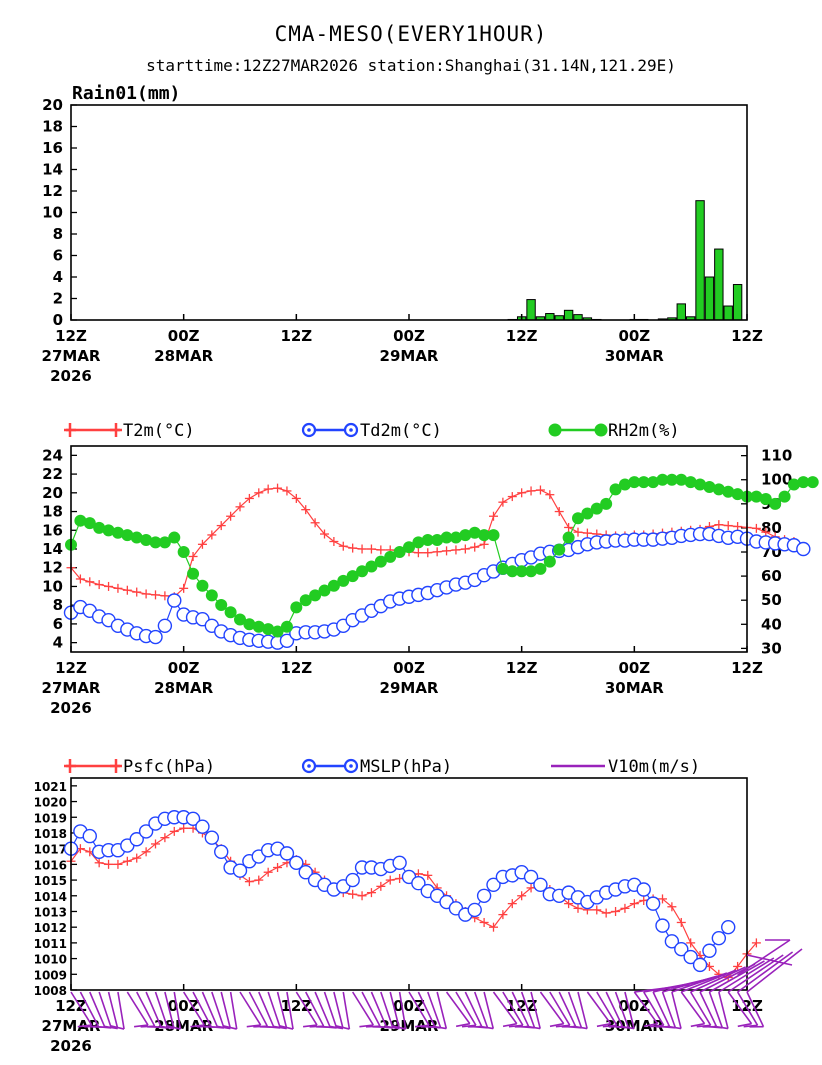 The width and height of the screenshot is (822, 1065). I want to click on rain-ytick-label-6: 12, so click(52, 191).